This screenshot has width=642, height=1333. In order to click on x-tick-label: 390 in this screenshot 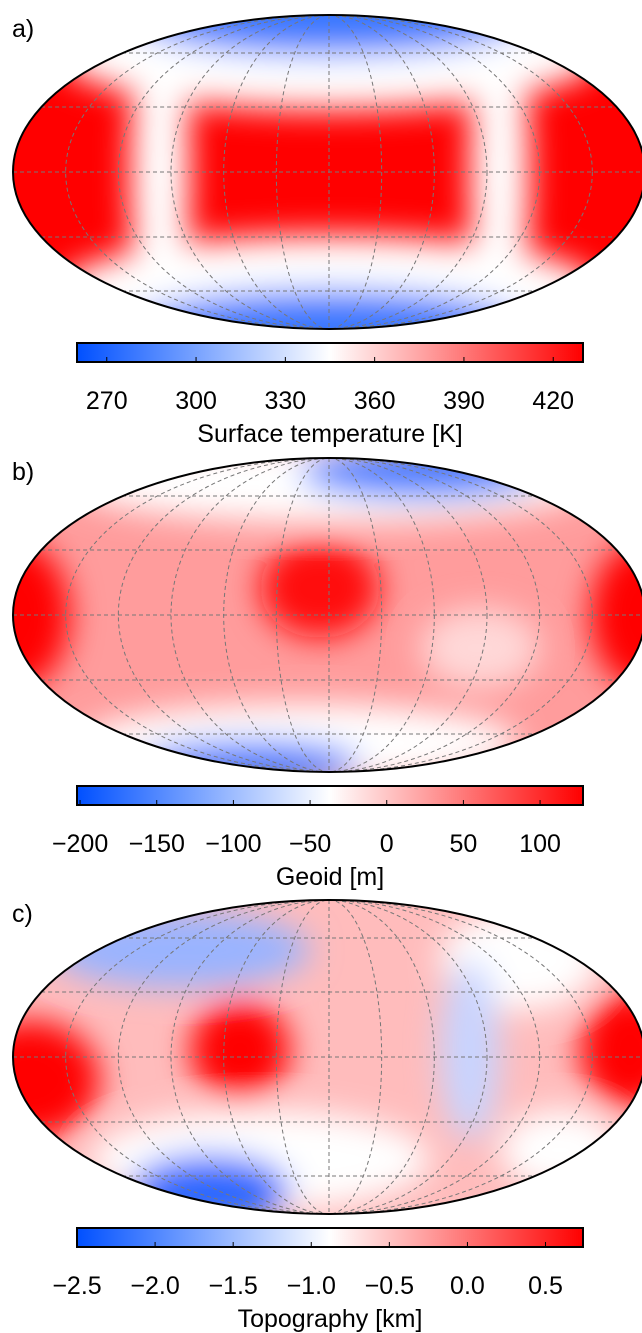, I will do `click(464, 401)`.